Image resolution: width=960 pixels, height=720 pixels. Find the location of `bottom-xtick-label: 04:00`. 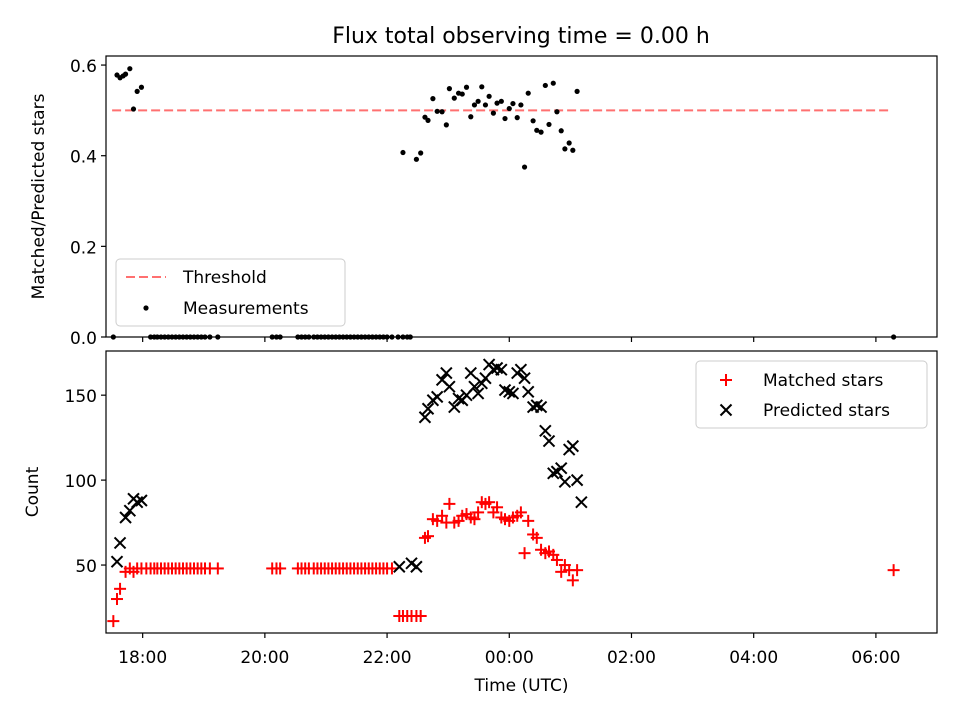

bottom-xtick-label: 04:00 is located at coordinates (753, 658).